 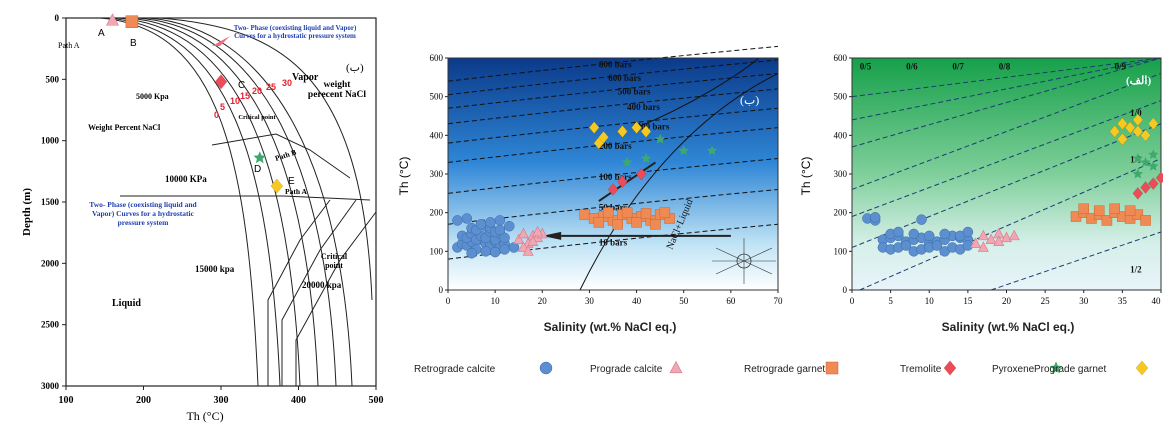 What do you see at coordinates (50, 386) in the screenshot?
I see `y-tick-label: 3000` at bounding box center [50, 386].